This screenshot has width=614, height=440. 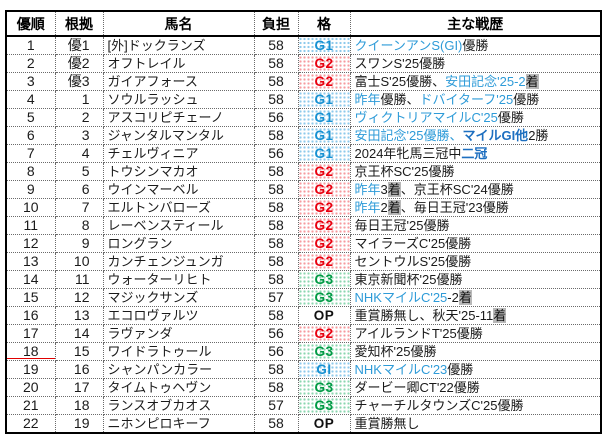 What do you see at coordinates (79, 351) in the screenshot?
I see `cell-basis: 15` at bounding box center [79, 351].